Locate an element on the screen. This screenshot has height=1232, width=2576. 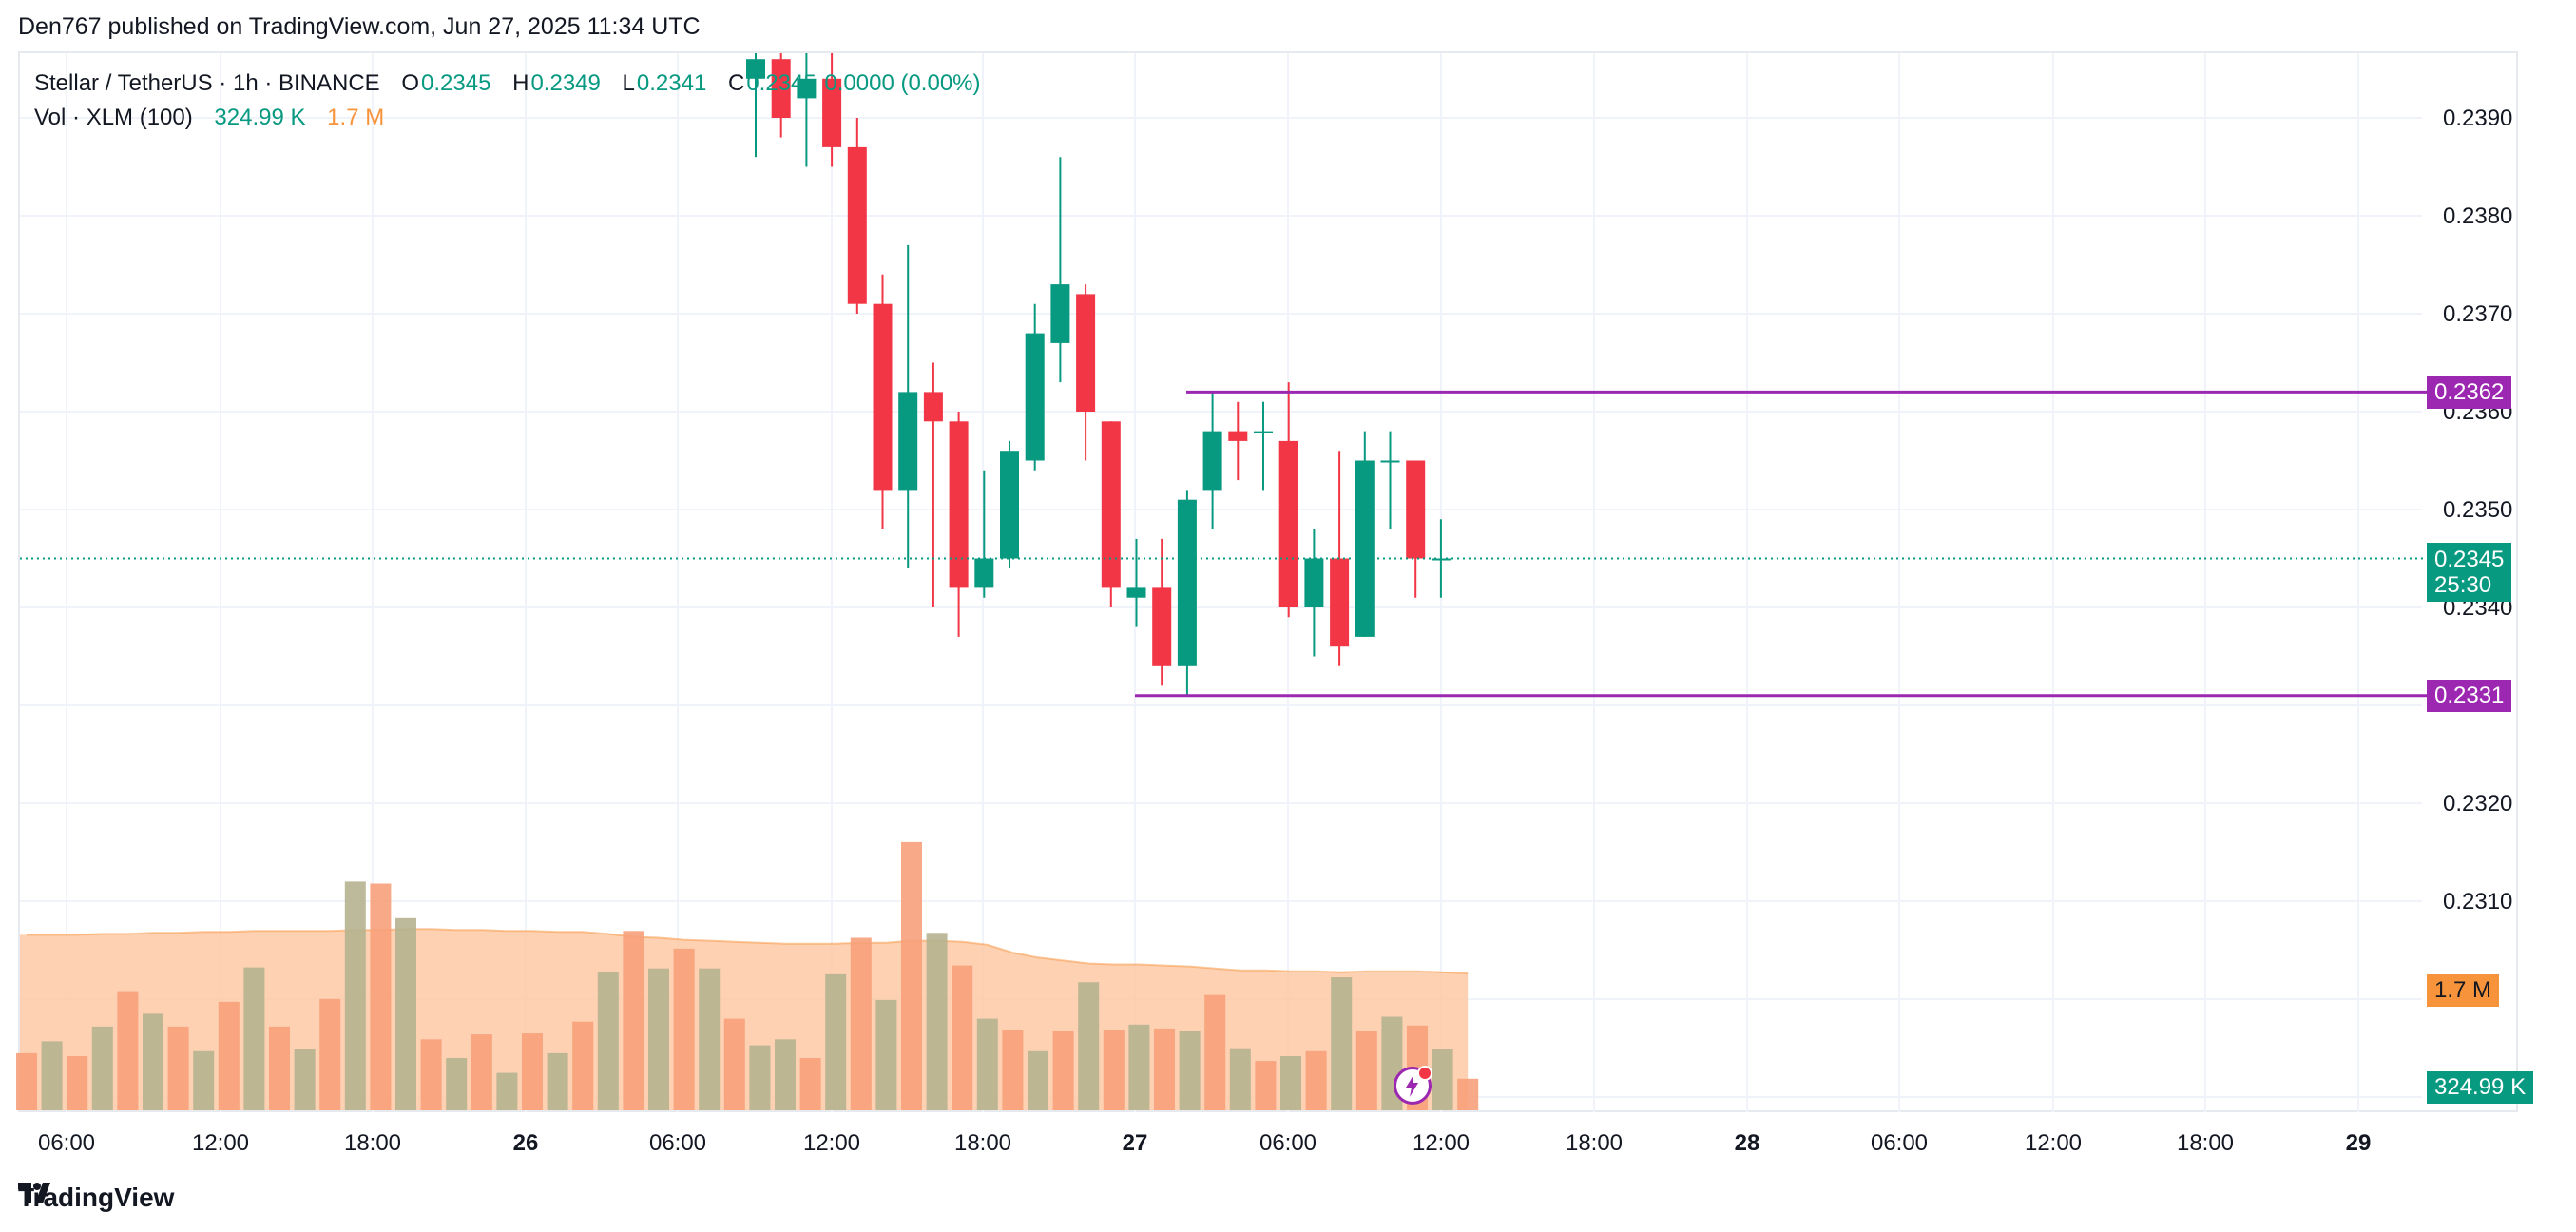
price-axis-label: 0.2370 is located at coordinates (2478, 314).